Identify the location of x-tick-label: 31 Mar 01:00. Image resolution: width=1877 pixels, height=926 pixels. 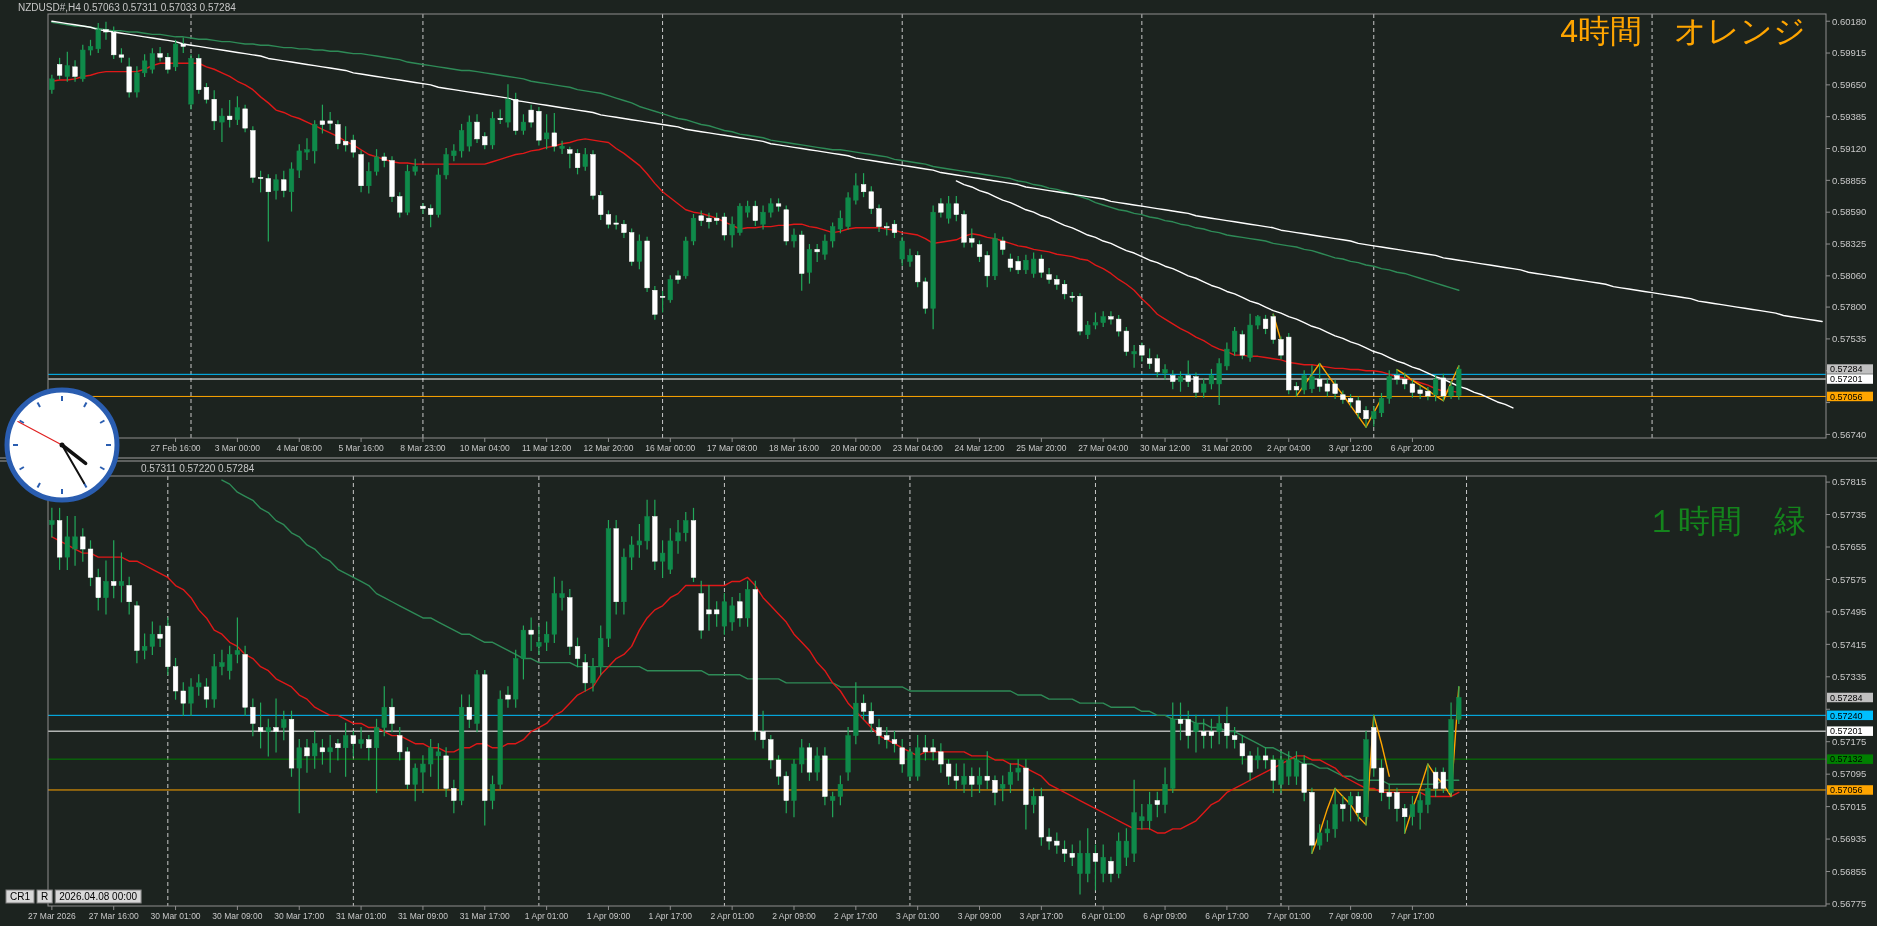
(361, 916).